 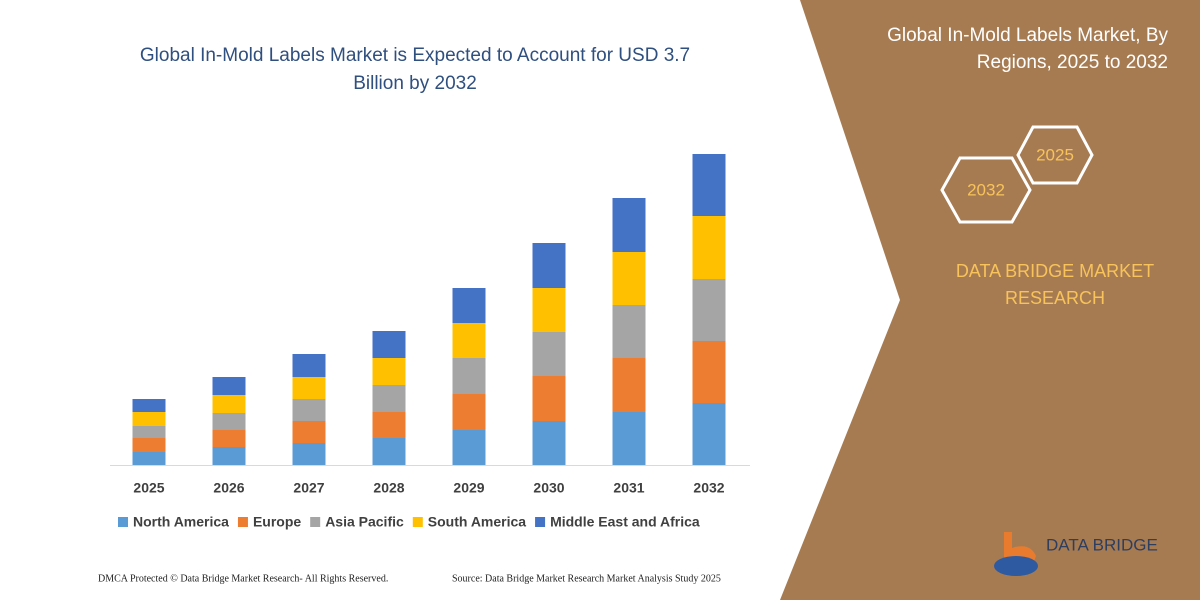 What do you see at coordinates (228, 488) in the screenshot?
I see `x-tick-label: 2026` at bounding box center [228, 488].